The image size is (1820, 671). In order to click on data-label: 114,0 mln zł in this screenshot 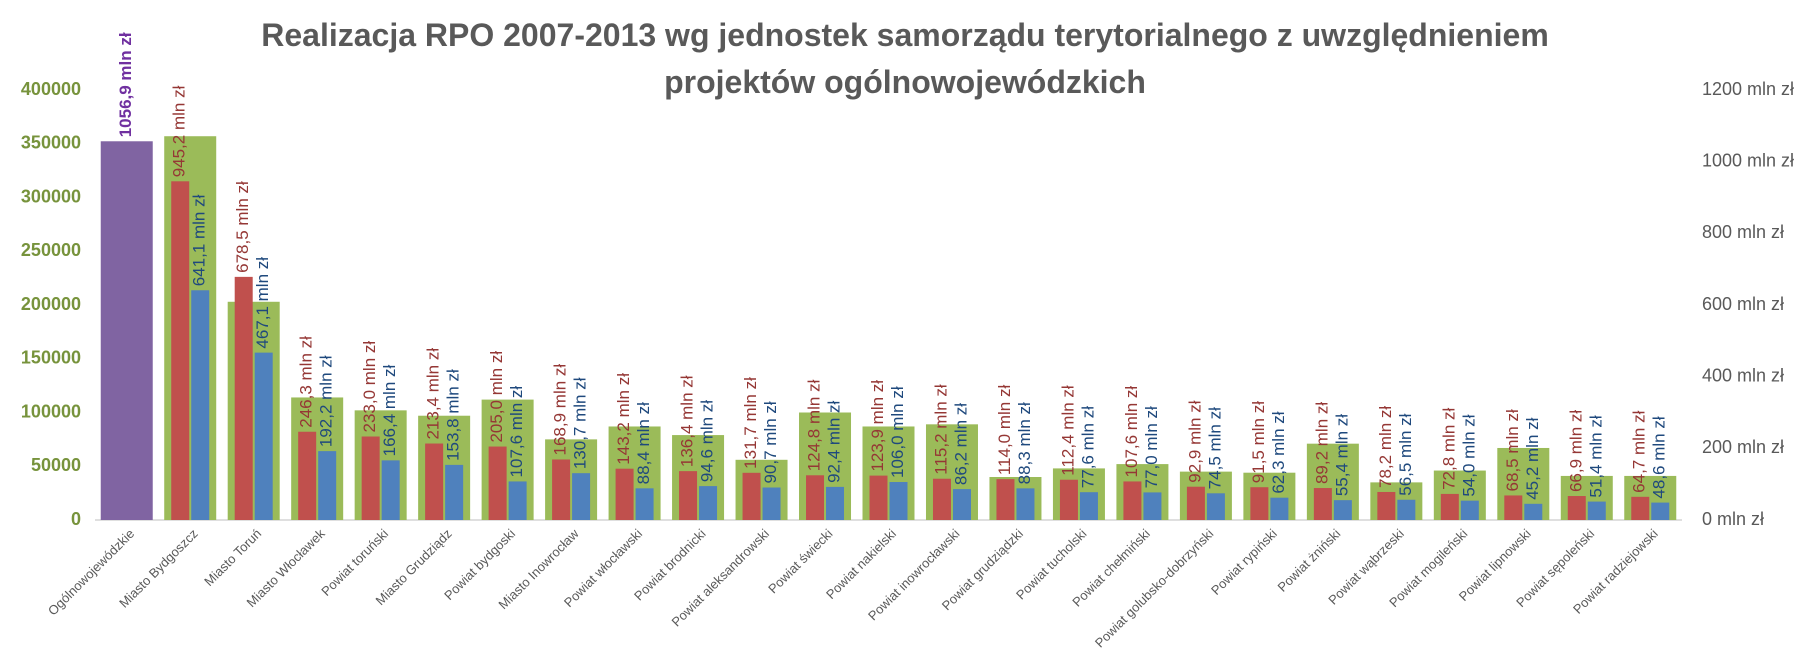, I will do `click(1004, 430)`.